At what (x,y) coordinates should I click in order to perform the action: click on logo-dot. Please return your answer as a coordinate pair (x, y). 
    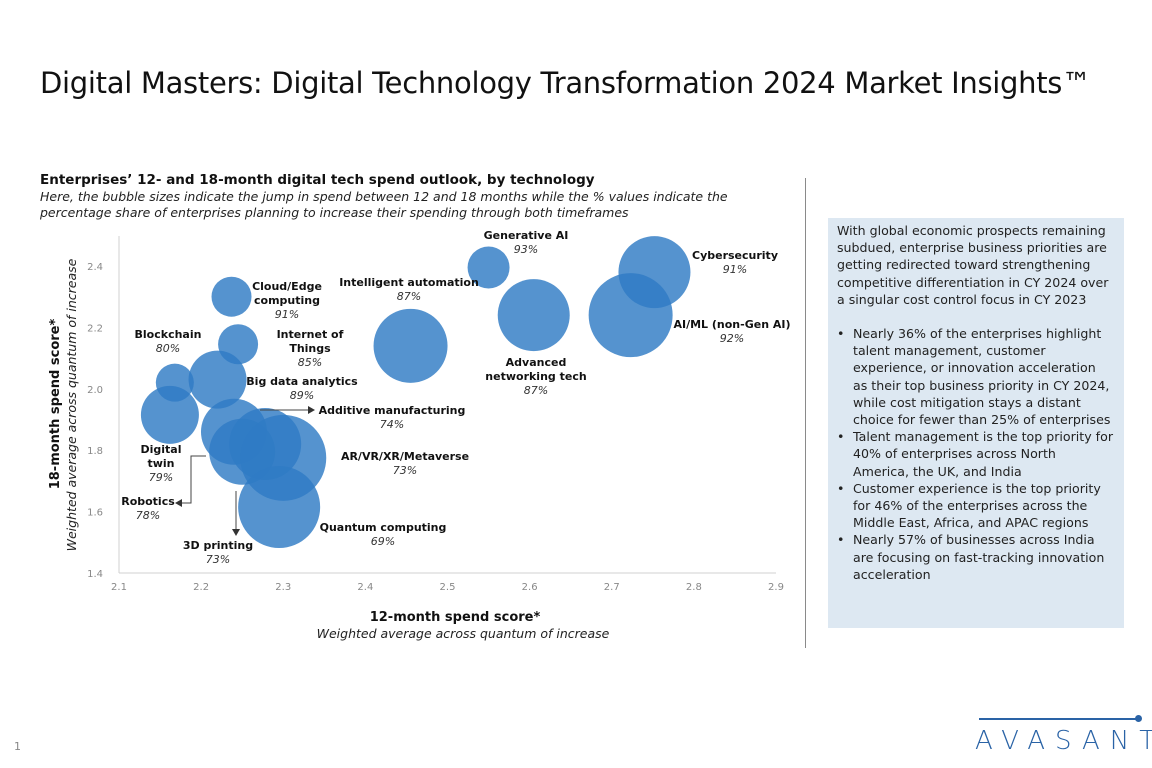
    Looking at the image, I should click on (1138, 718).